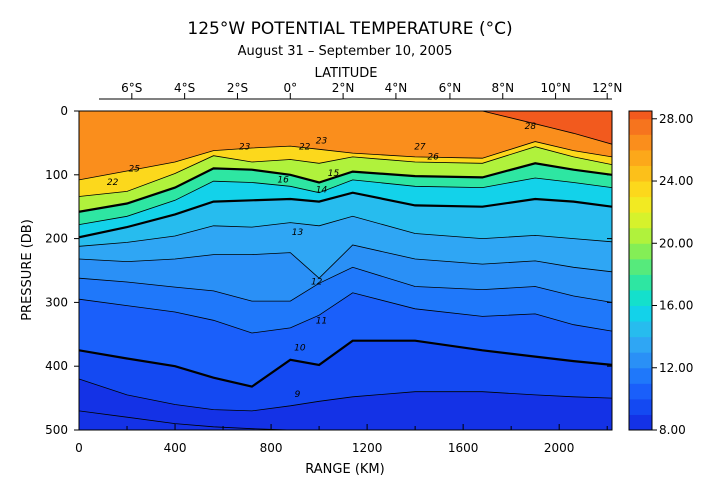  What do you see at coordinates (290, 88) in the screenshot?
I see `lat-tick-label: 0°` at bounding box center [290, 88].